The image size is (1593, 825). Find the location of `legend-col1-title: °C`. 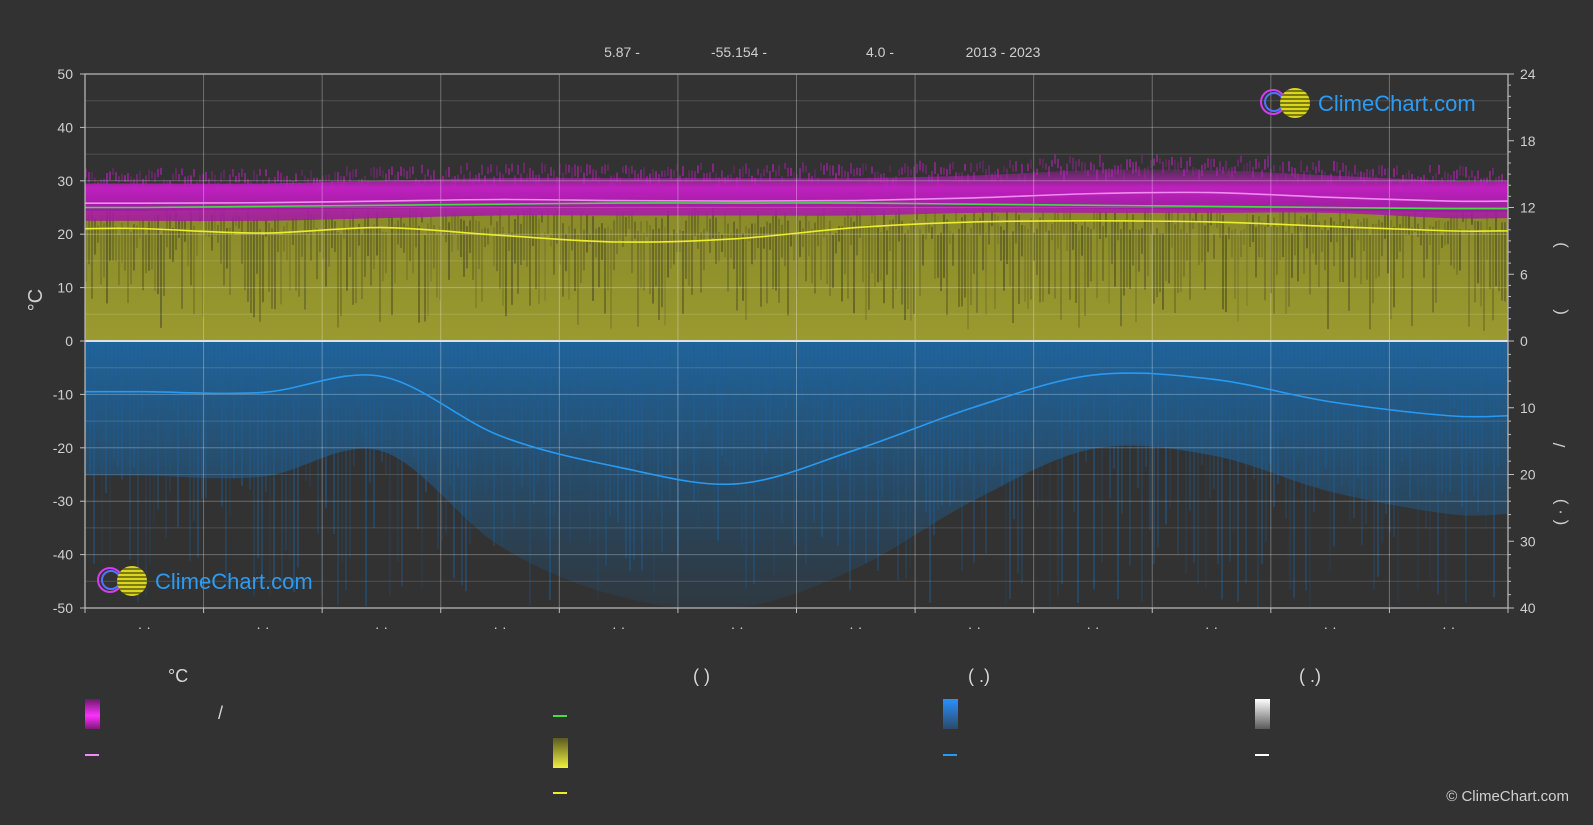

legend-col1-title: °C is located at coordinates (178, 676).